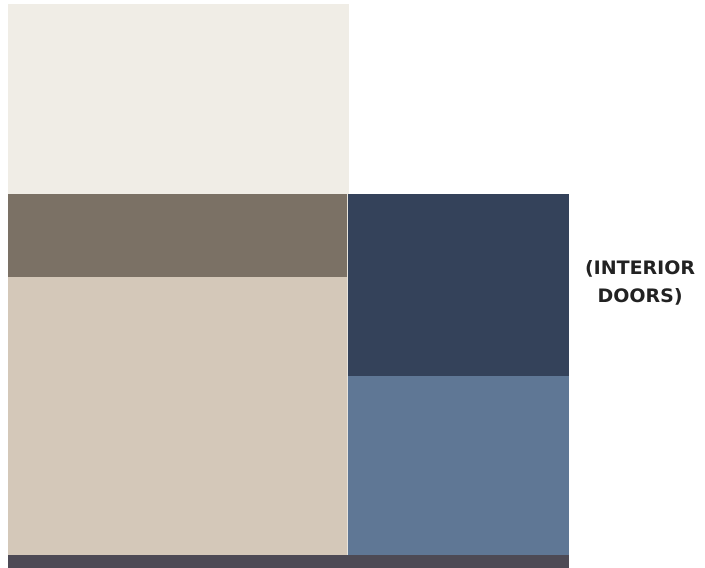 This screenshot has width=705, height=568. What do you see at coordinates (288, 561) in the screenshot?
I see `charcoal-swatch` at bounding box center [288, 561].